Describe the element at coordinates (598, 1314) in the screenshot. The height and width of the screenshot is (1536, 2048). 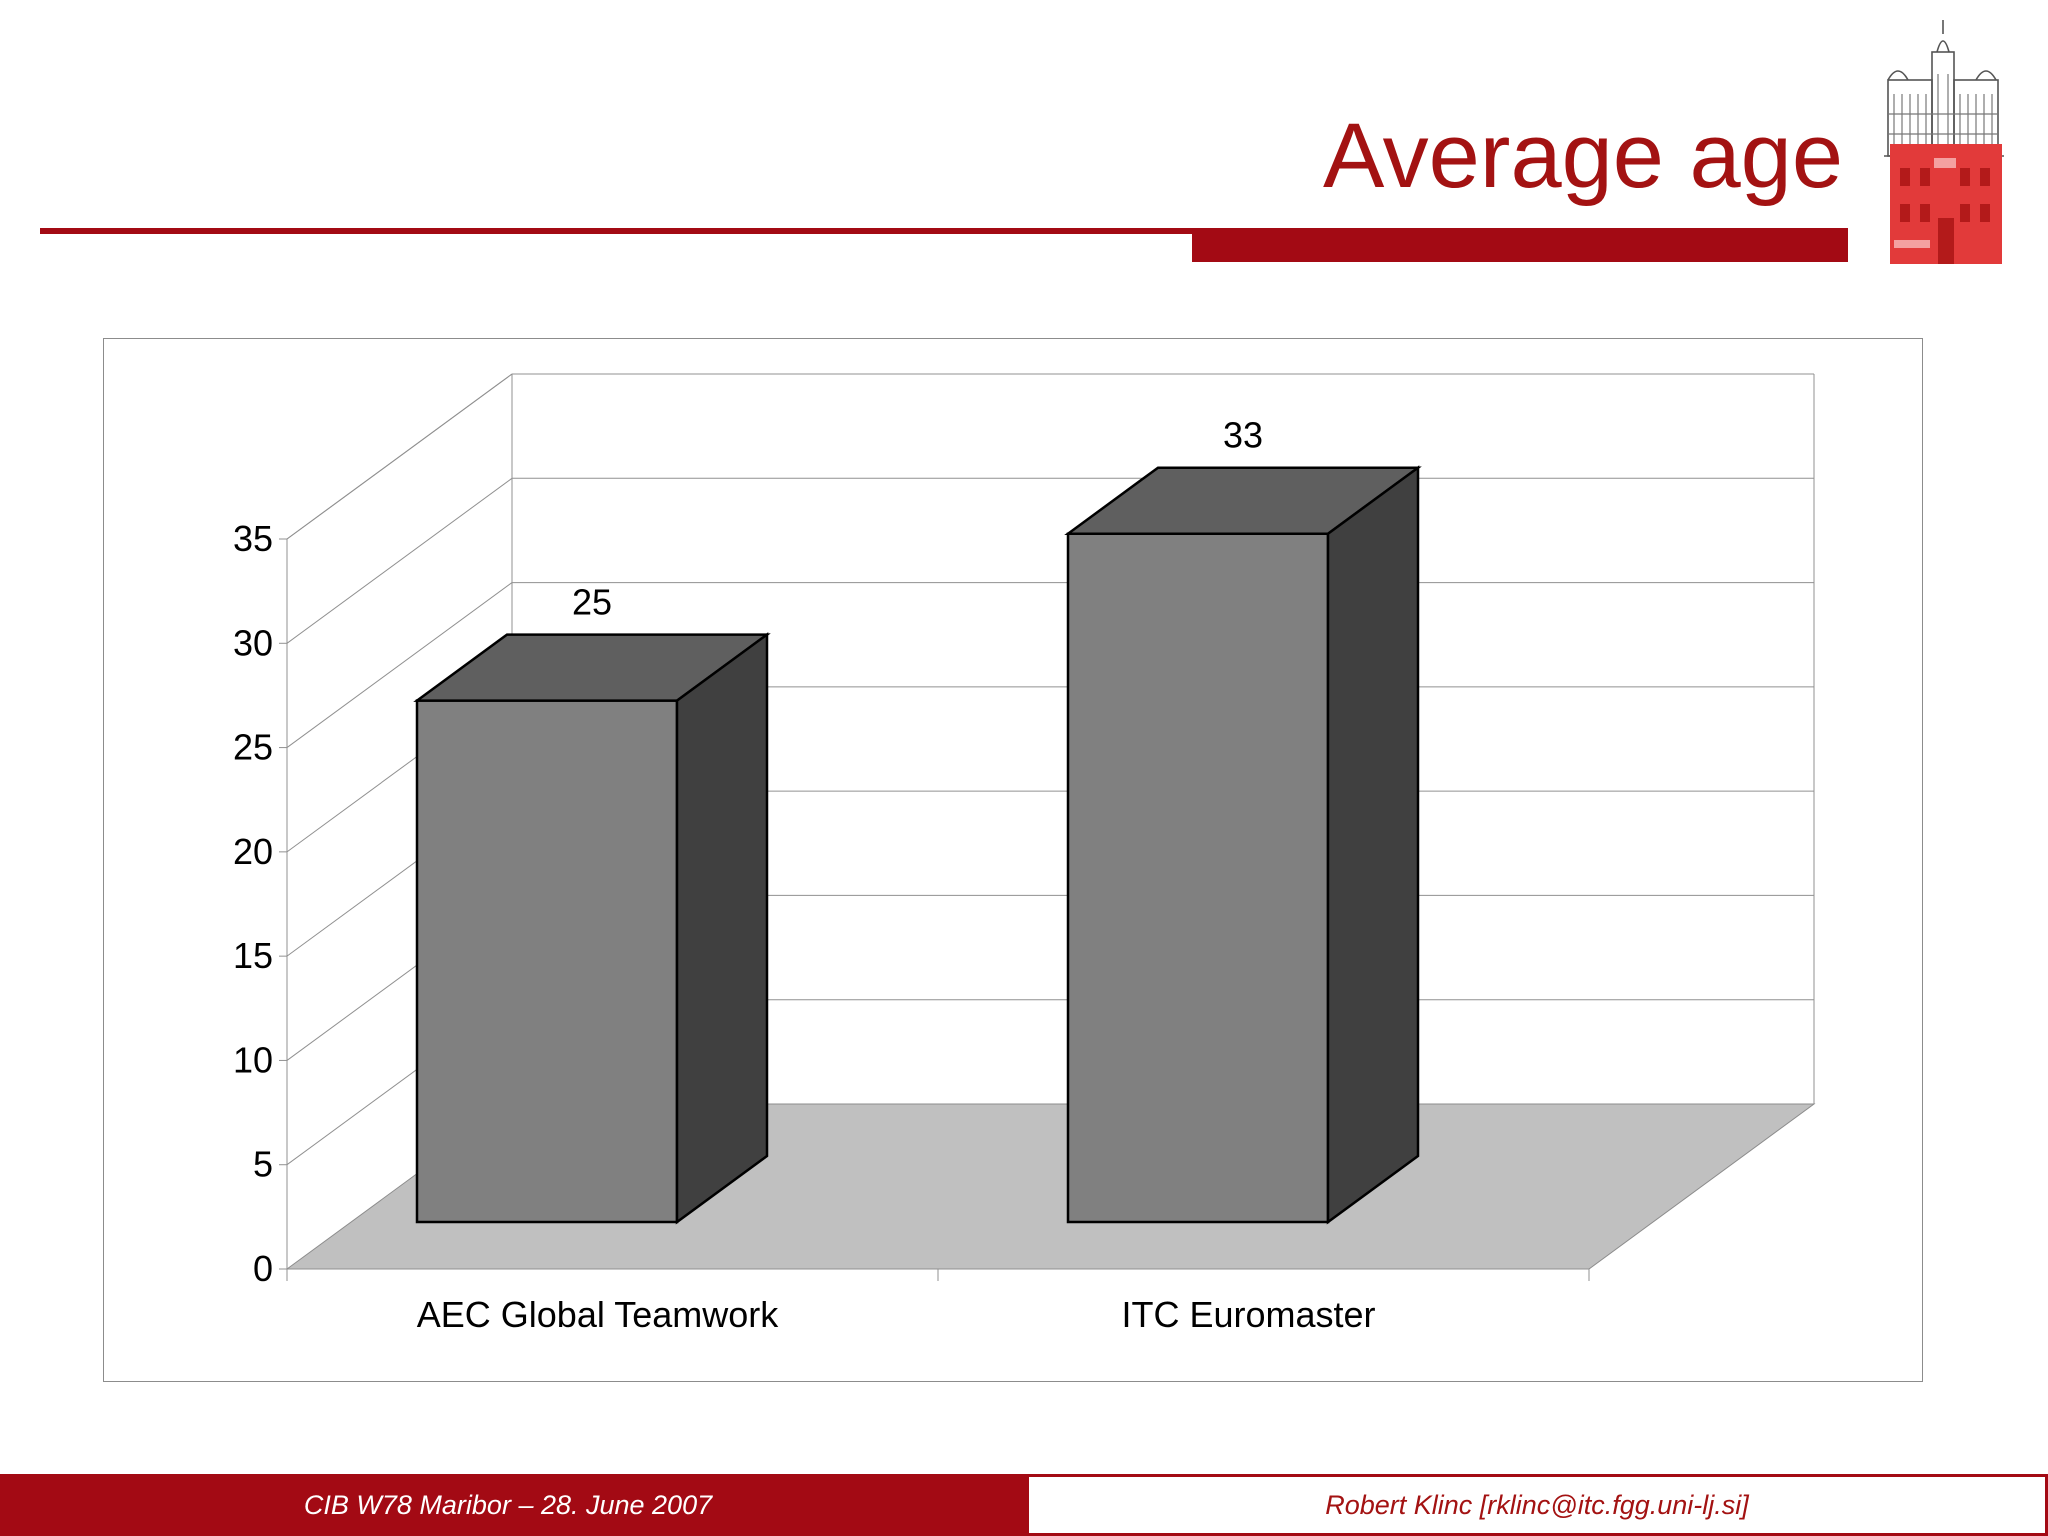
I see `x-category-label: AEC Global Teamwork` at that location.